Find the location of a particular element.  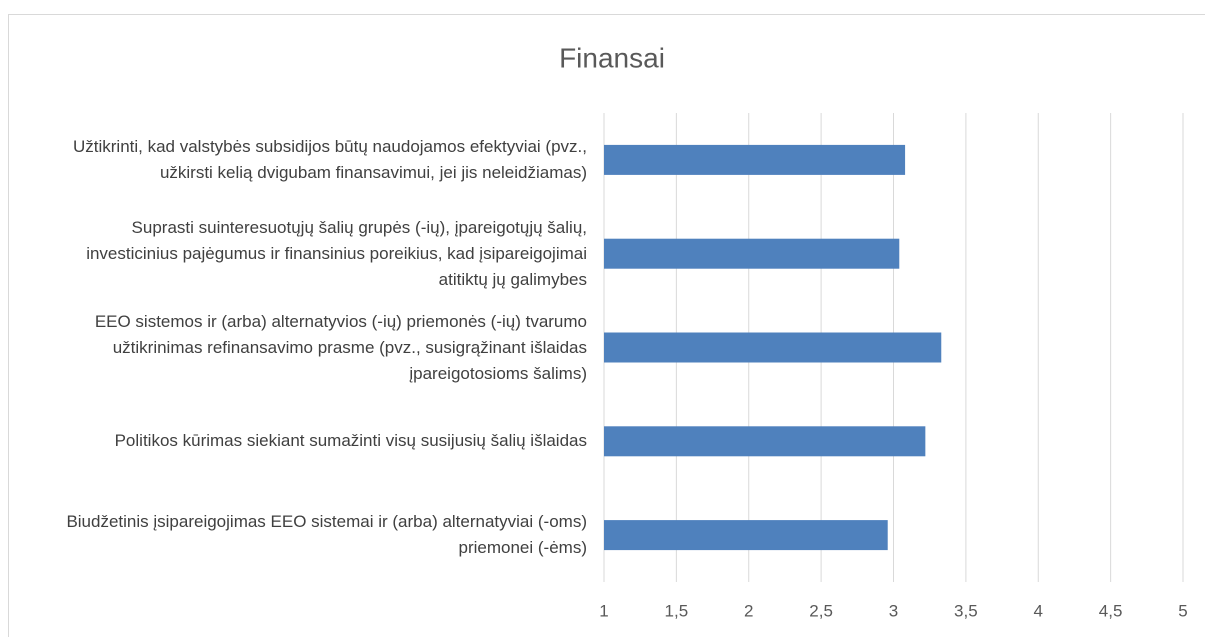

x-tick-label: 4,5 is located at coordinates (1111, 610).